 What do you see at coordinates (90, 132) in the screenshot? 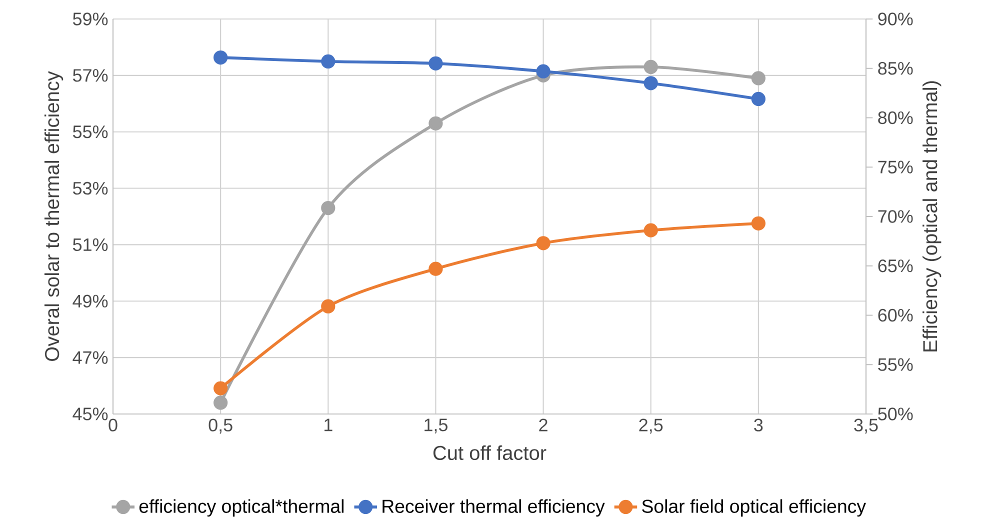
I see `y-tick-label: 55%` at bounding box center [90, 132].